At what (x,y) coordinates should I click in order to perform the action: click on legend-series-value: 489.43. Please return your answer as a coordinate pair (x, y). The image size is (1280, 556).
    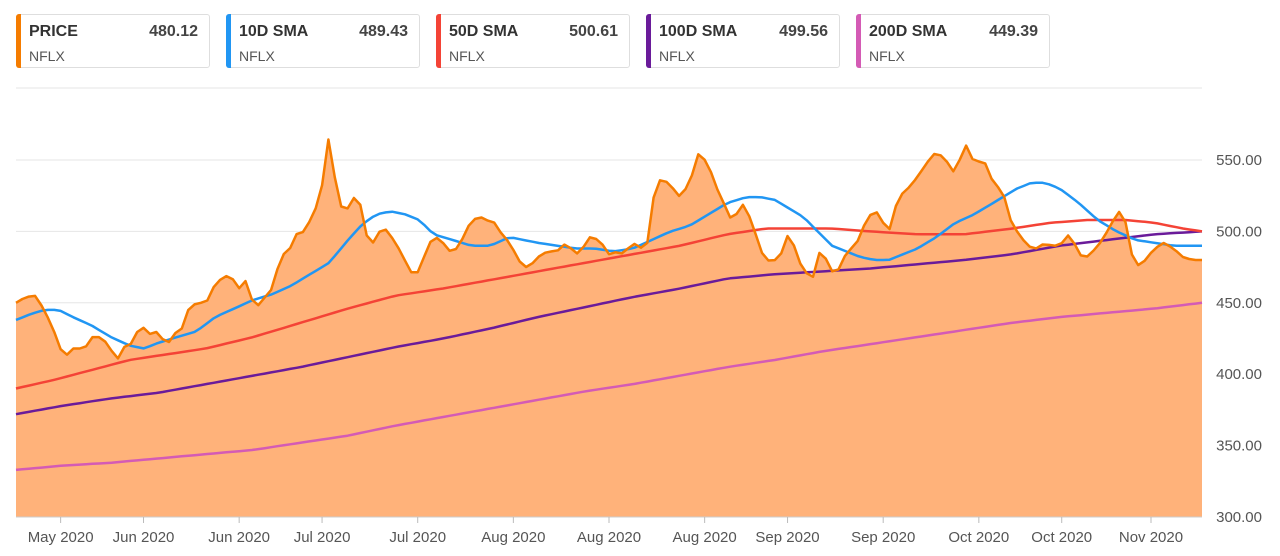
    Looking at the image, I should click on (383, 31).